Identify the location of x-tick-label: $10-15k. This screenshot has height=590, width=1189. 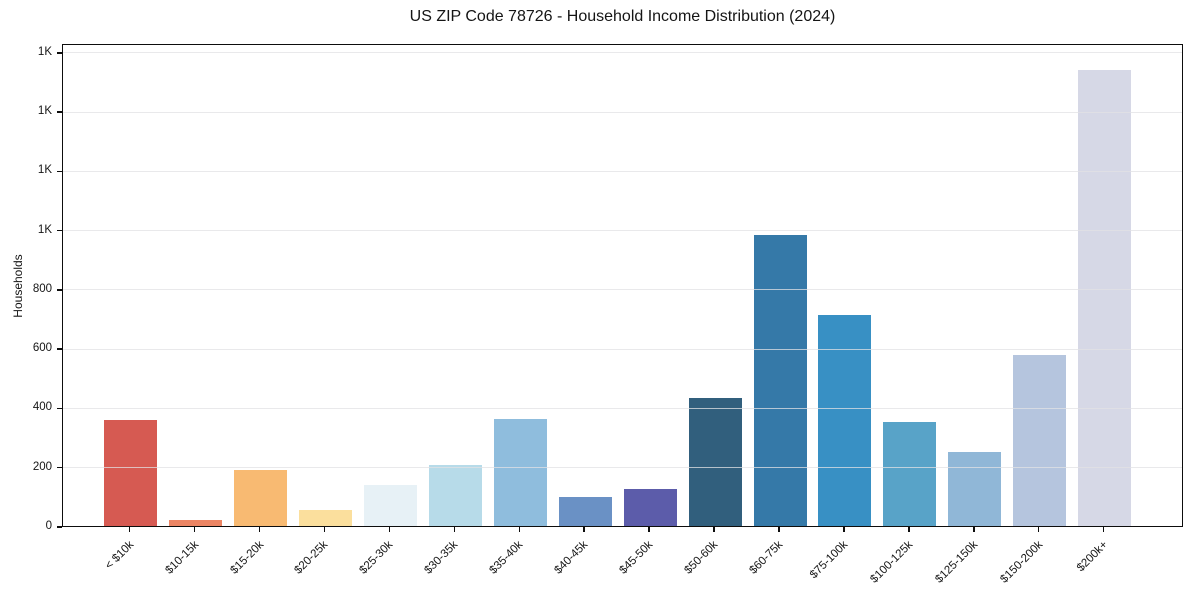
(181, 557).